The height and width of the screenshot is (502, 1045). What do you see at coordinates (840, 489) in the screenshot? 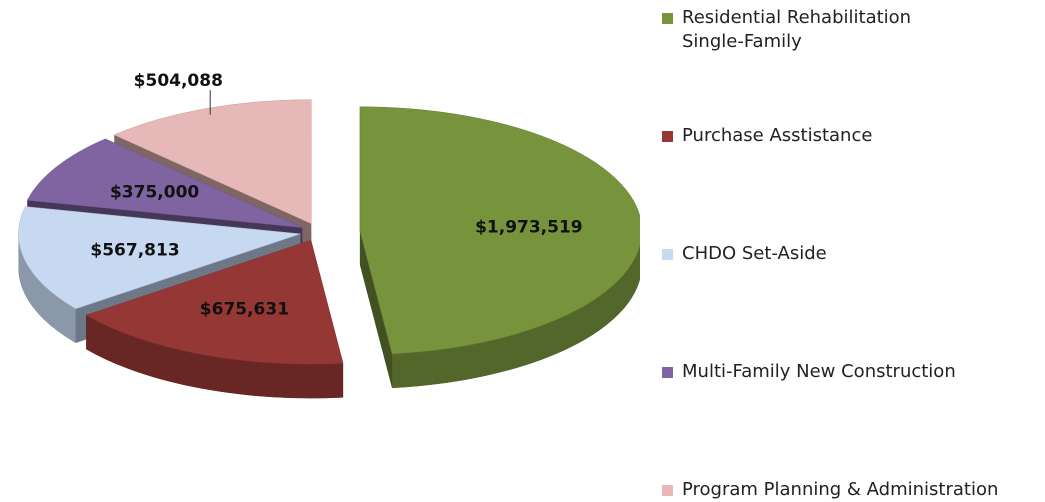
I see `legend-label: Program Planning & Administration` at bounding box center [840, 489].